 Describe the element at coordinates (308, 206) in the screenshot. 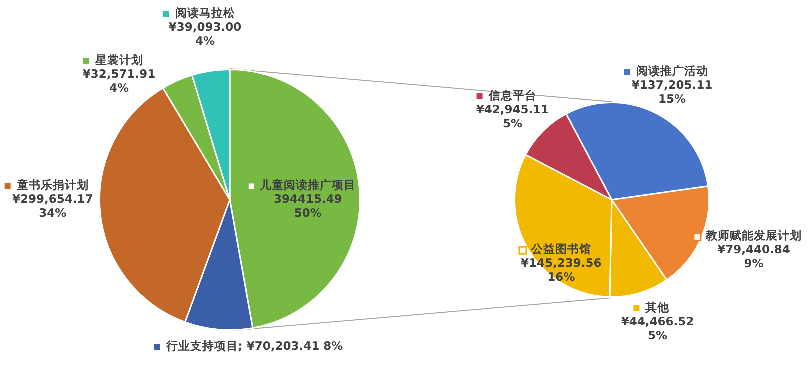

I see `data-label: 394415.49 50%` at that location.